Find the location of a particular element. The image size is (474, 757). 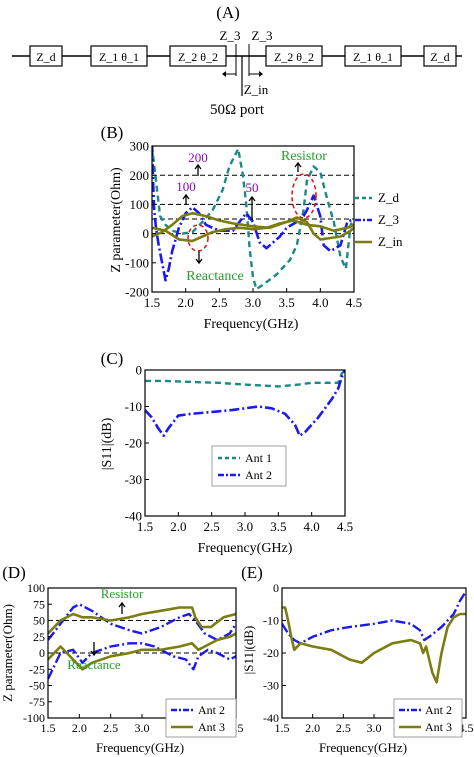

z3-left-label: Z_3 is located at coordinates (230, 35).